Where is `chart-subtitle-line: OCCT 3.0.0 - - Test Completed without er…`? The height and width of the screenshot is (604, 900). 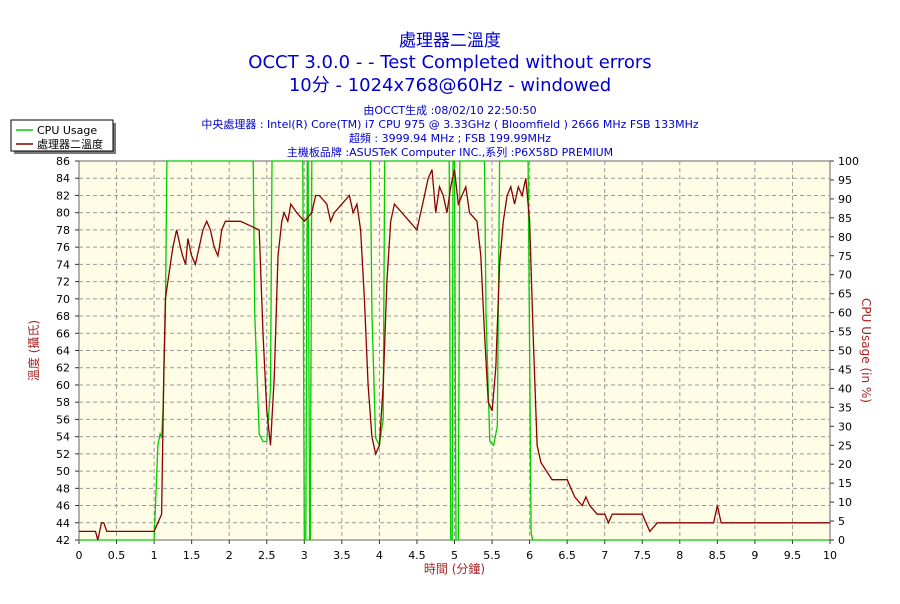
chart-subtitle-line: OCCT 3.0.0 - - Test Completed without er… is located at coordinates (449, 62).